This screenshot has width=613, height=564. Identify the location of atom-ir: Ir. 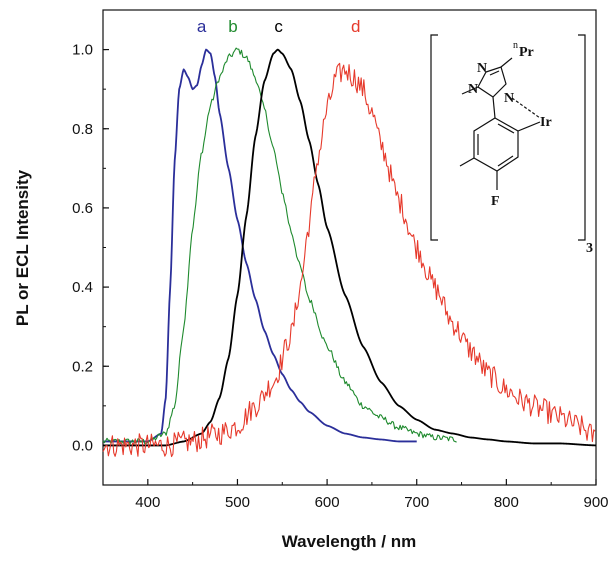
(546, 122).